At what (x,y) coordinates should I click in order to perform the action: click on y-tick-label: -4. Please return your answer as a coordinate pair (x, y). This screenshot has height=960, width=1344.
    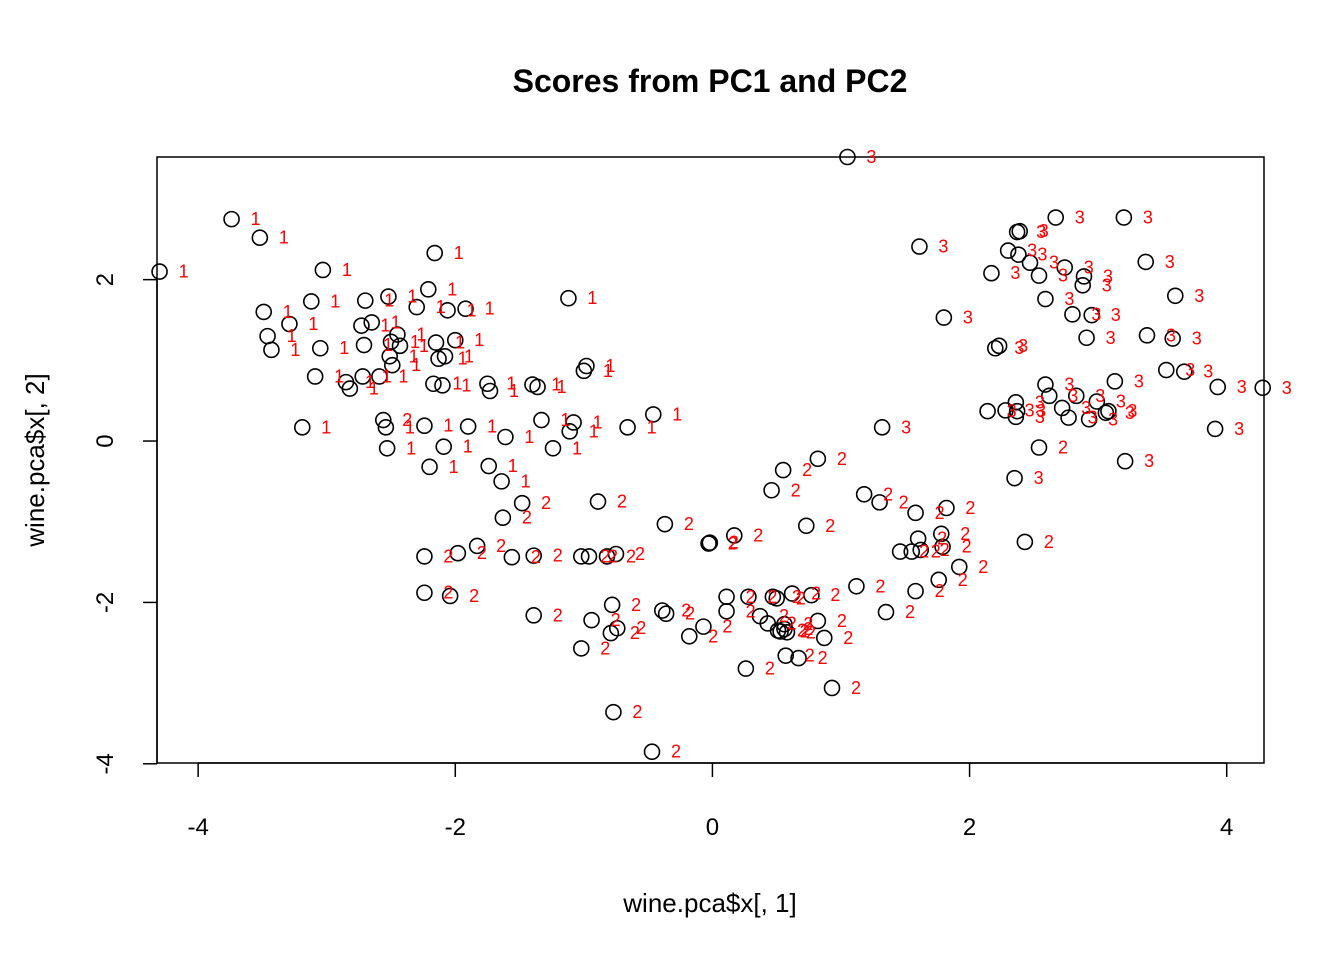
    Looking at the image, I should click on (105, 763).